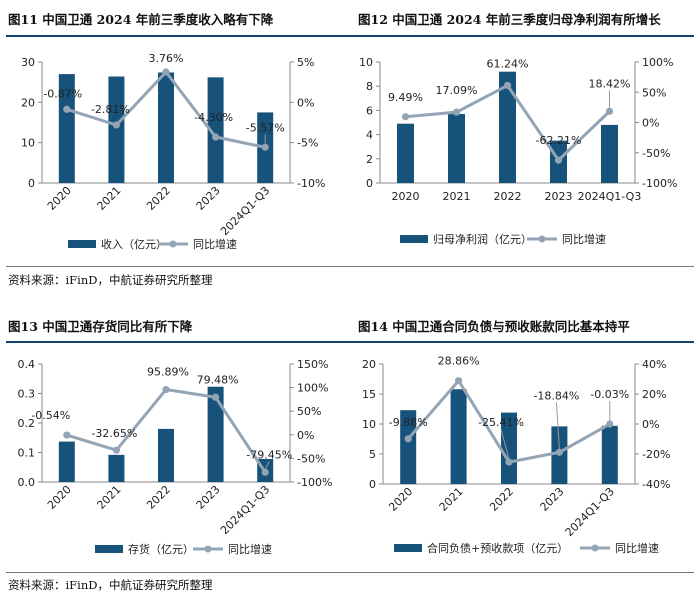  I want to click on data-label: -2.81%, so click(110, 109).